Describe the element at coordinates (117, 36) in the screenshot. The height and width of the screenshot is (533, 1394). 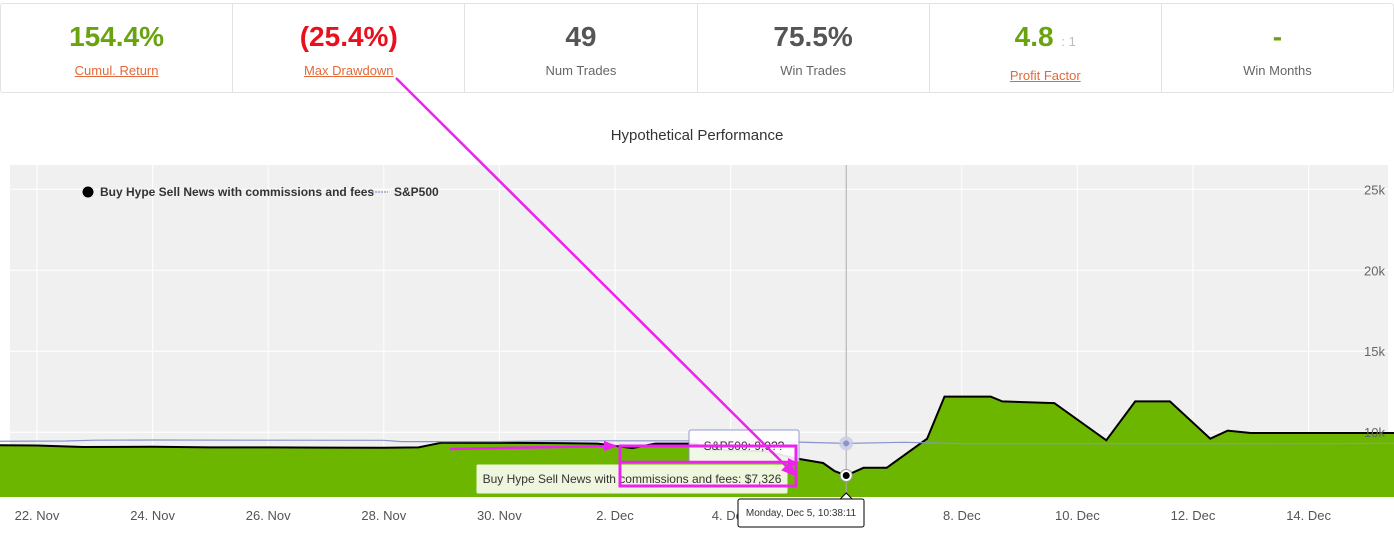
I see `stat-value: 154.4%` at that location.